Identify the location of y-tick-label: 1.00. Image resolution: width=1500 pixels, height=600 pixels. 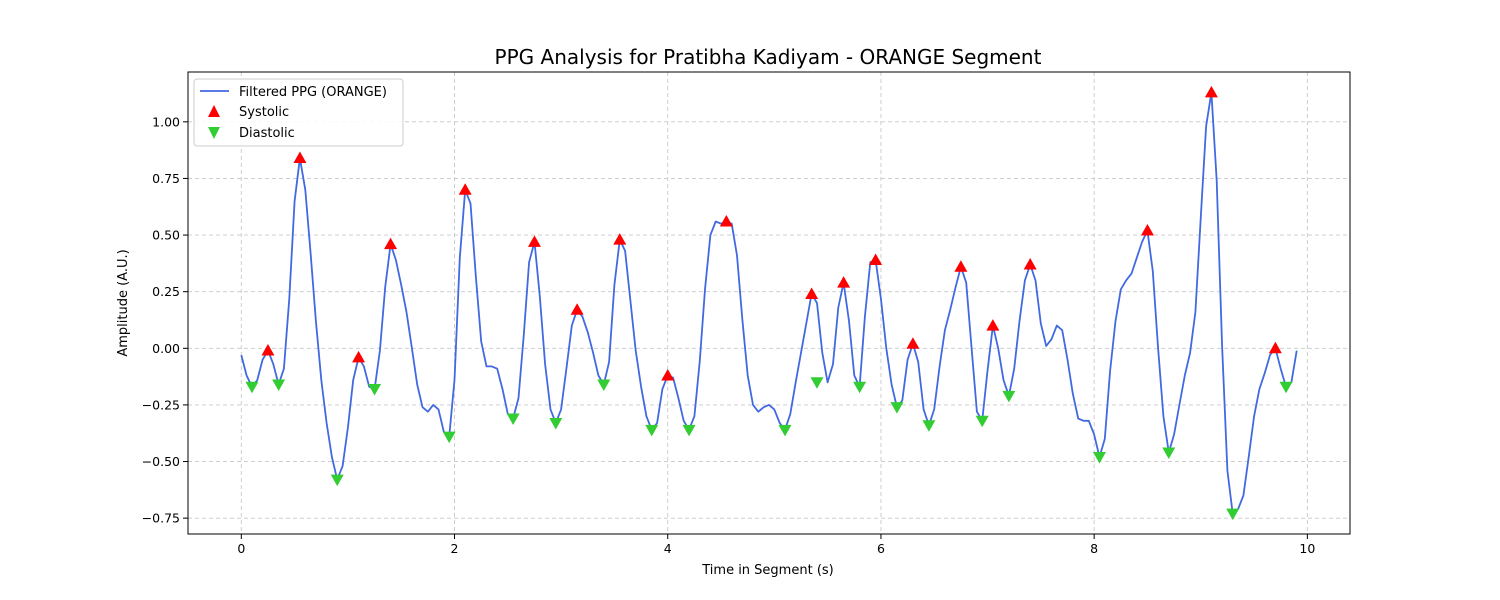
(166, 121).